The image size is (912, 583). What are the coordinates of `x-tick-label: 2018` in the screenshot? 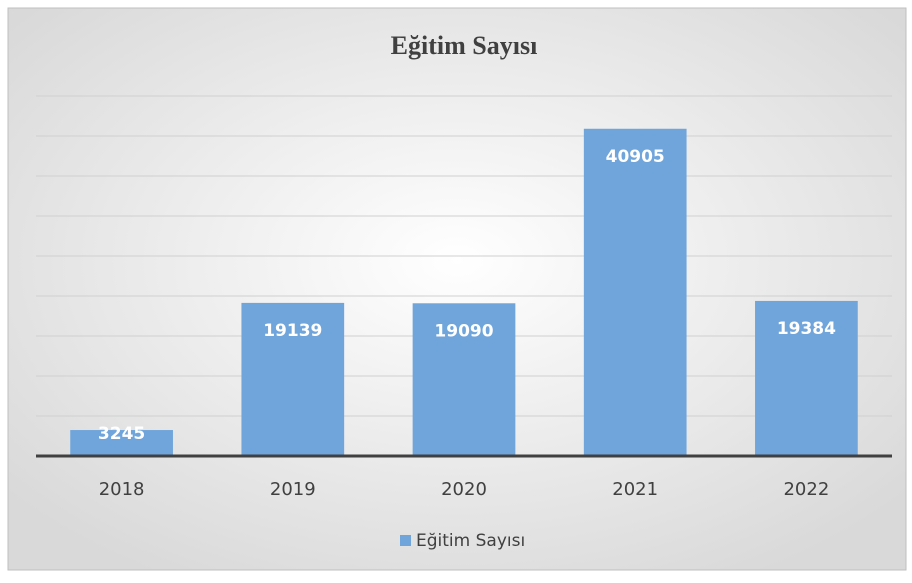 It's located at (122, 489).